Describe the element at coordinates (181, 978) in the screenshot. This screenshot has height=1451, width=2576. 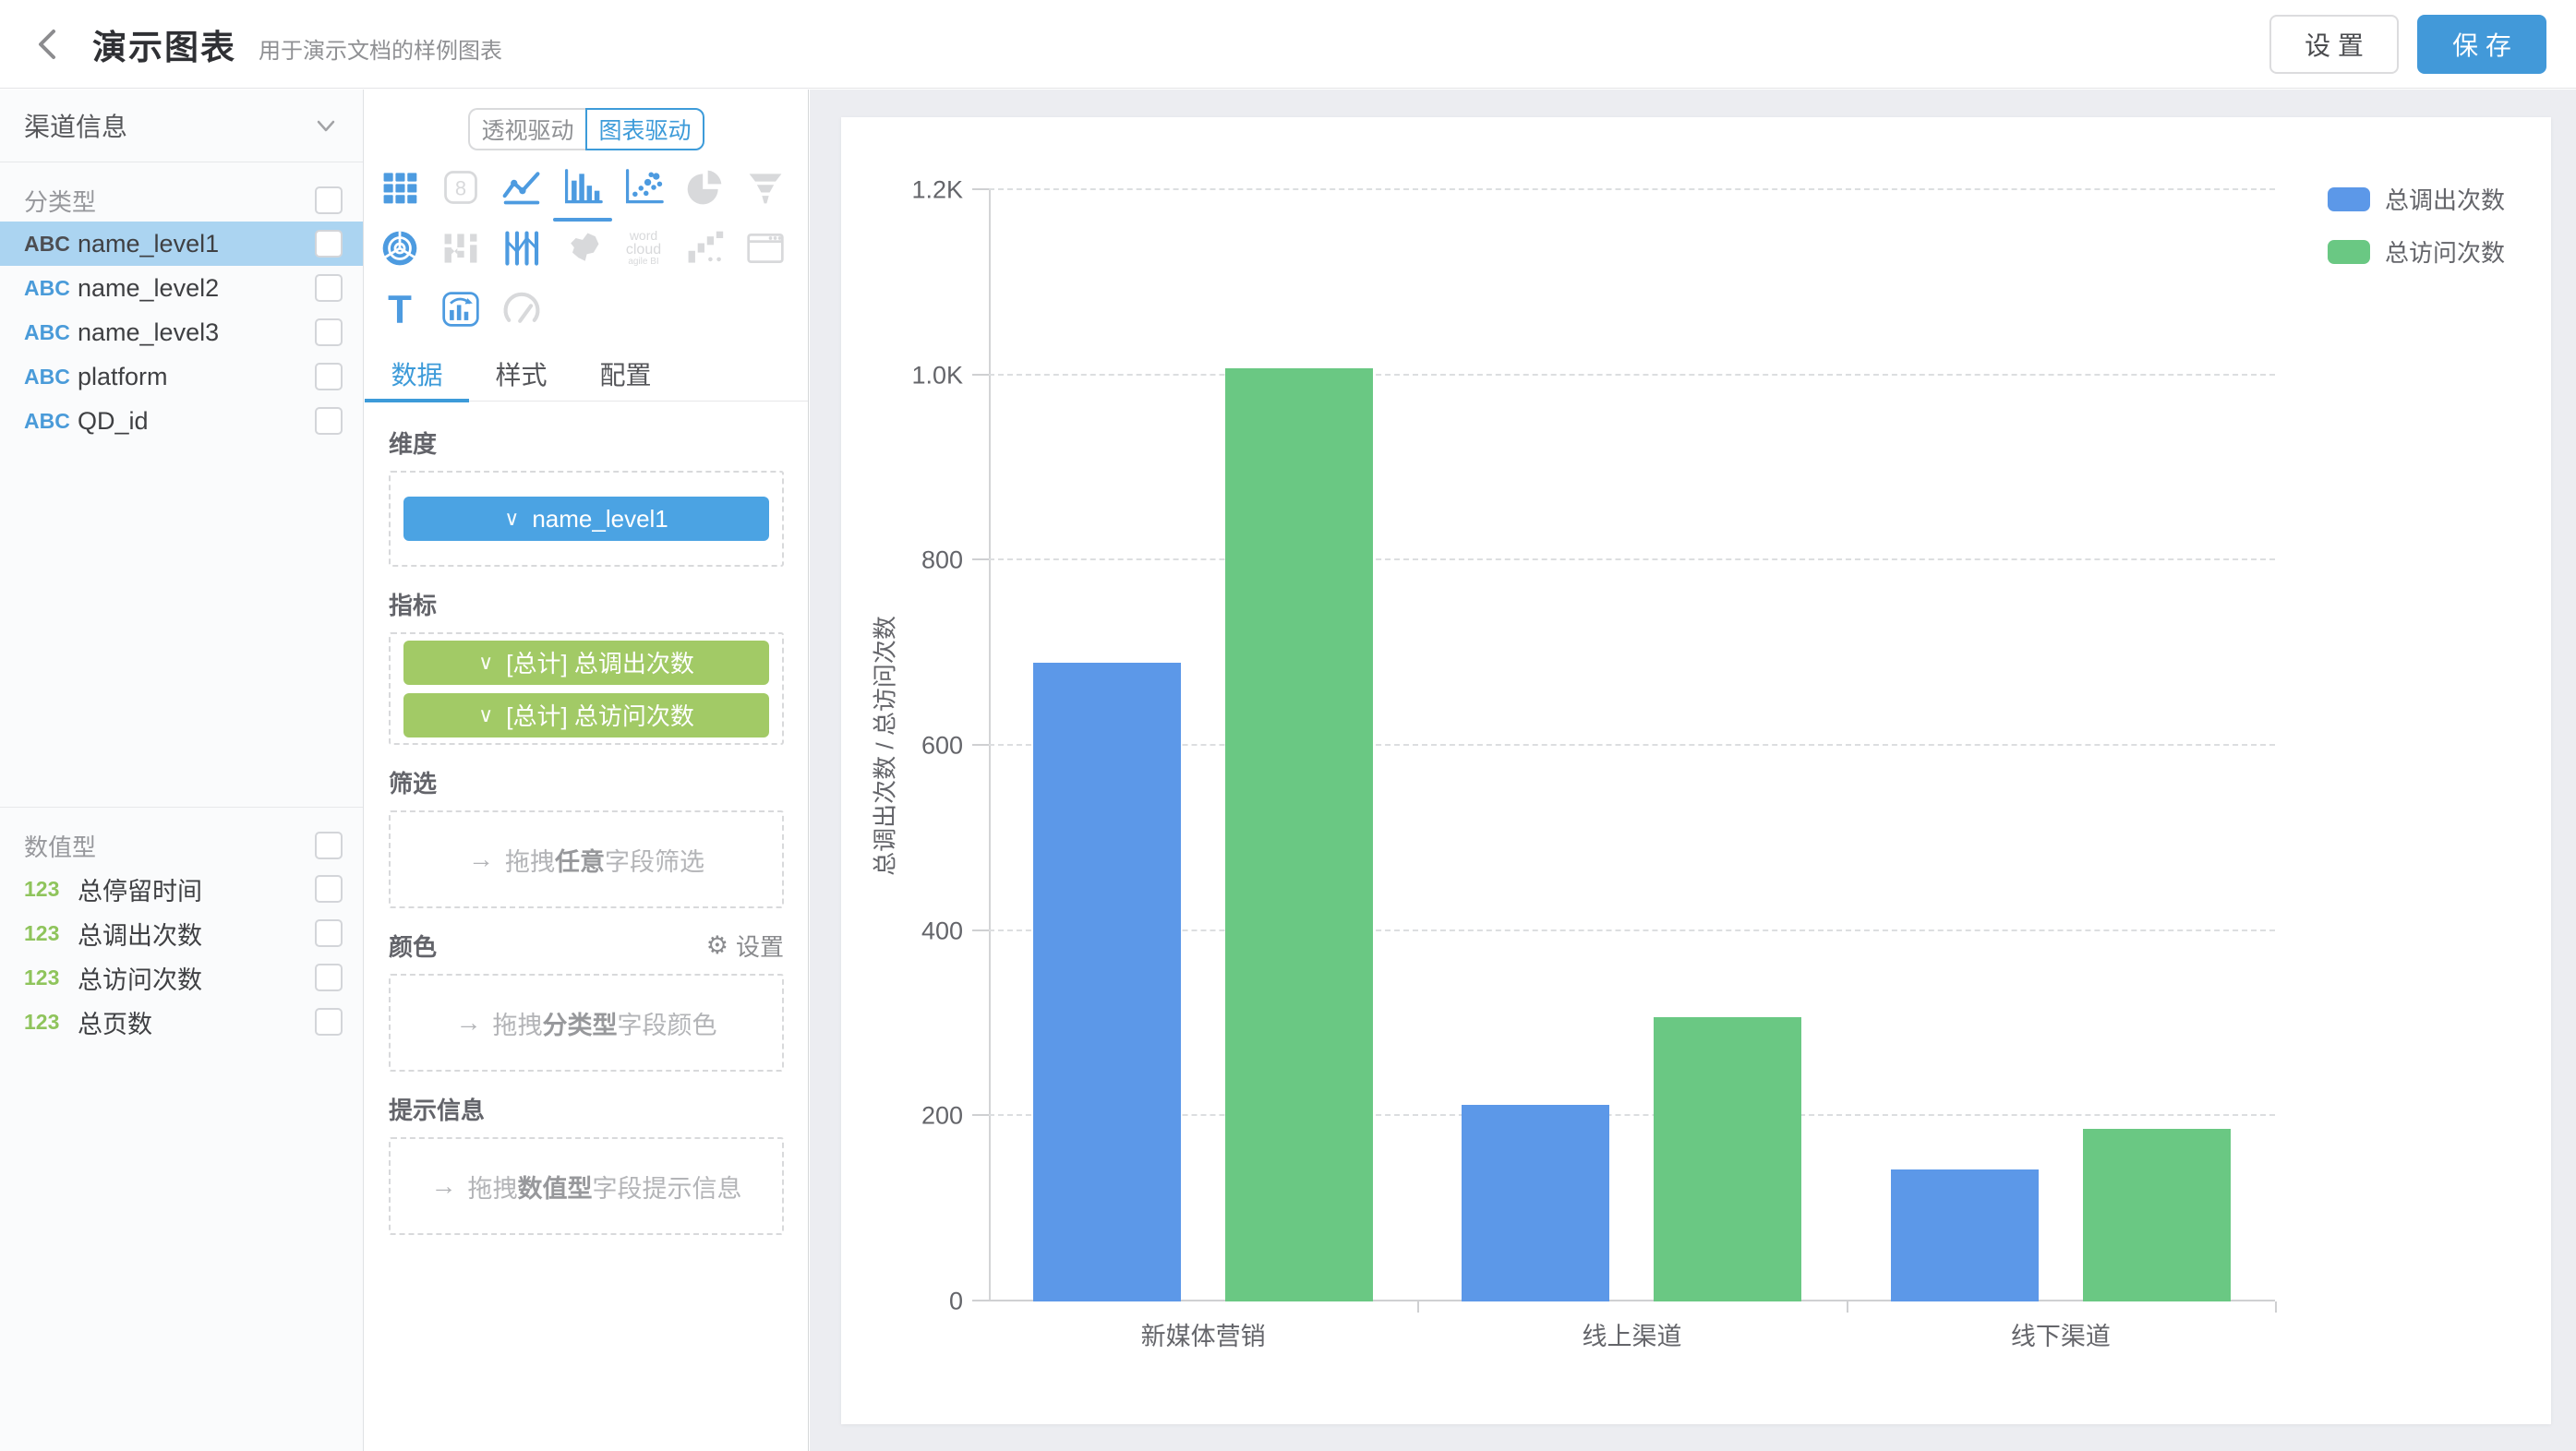
I see `field-row-总访问次数: 123 总访问次数` at that location.